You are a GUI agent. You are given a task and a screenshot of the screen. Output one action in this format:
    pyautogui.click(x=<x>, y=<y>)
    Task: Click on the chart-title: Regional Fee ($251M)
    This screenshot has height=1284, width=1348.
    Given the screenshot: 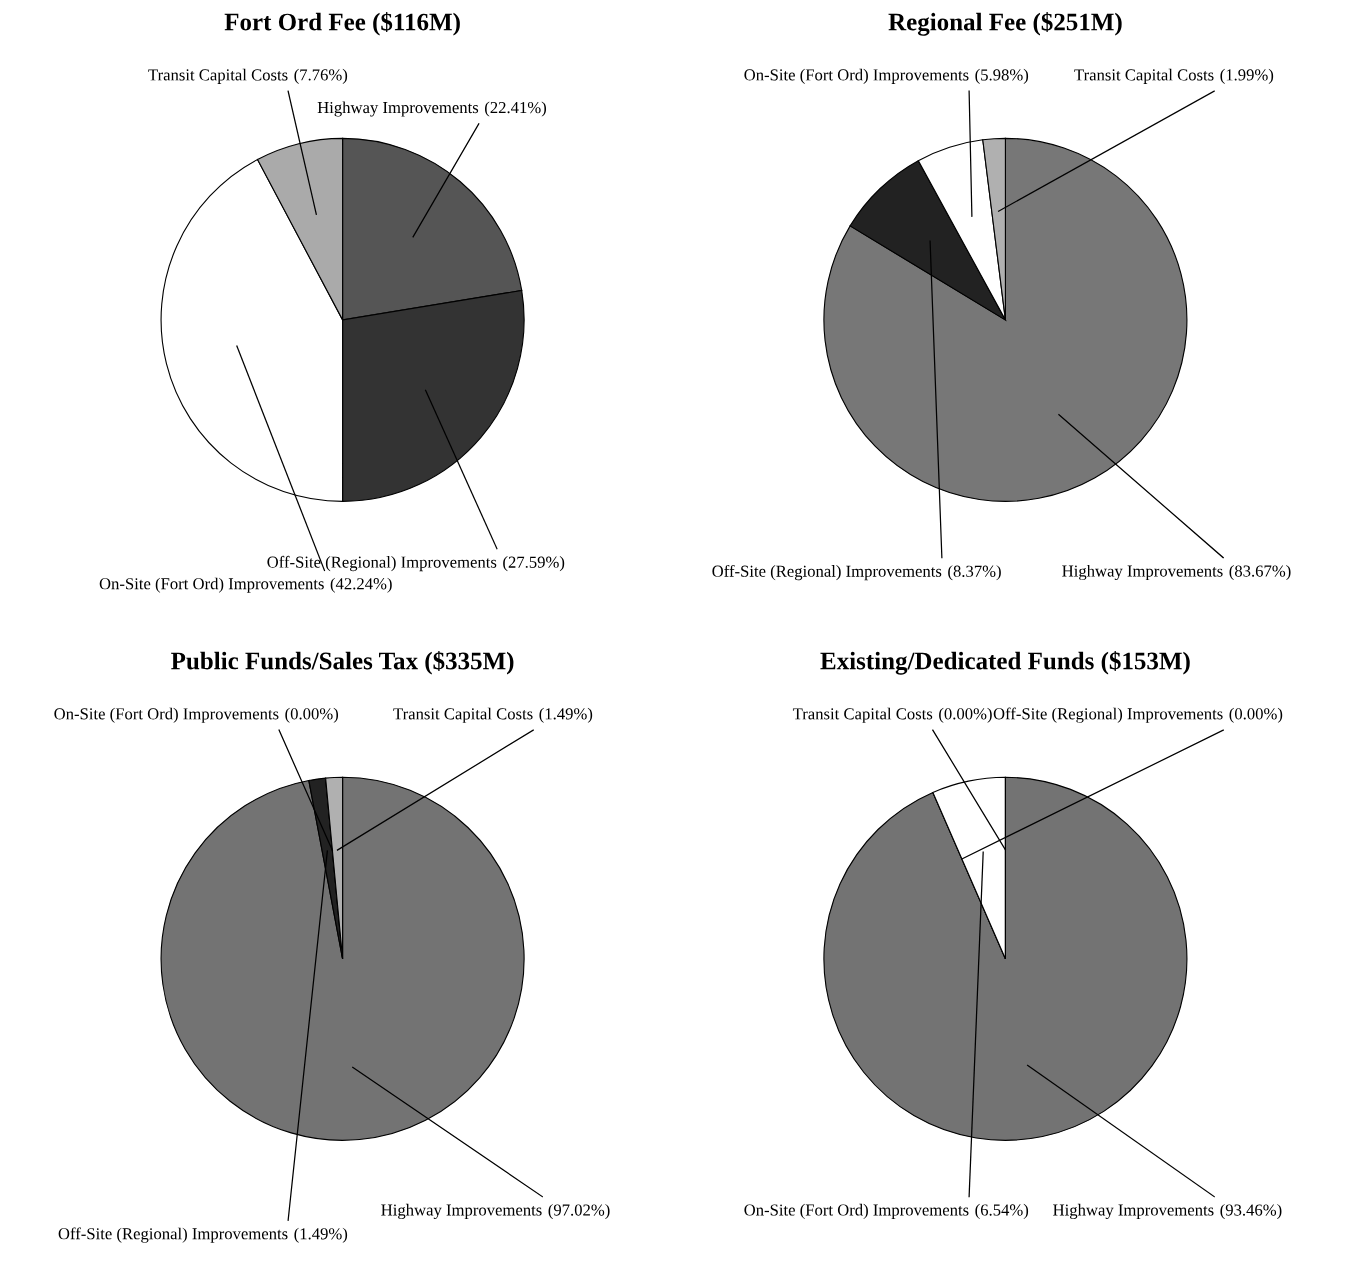 What is the action you would take?
    pyautogui.click(x=1005, y=24)
    